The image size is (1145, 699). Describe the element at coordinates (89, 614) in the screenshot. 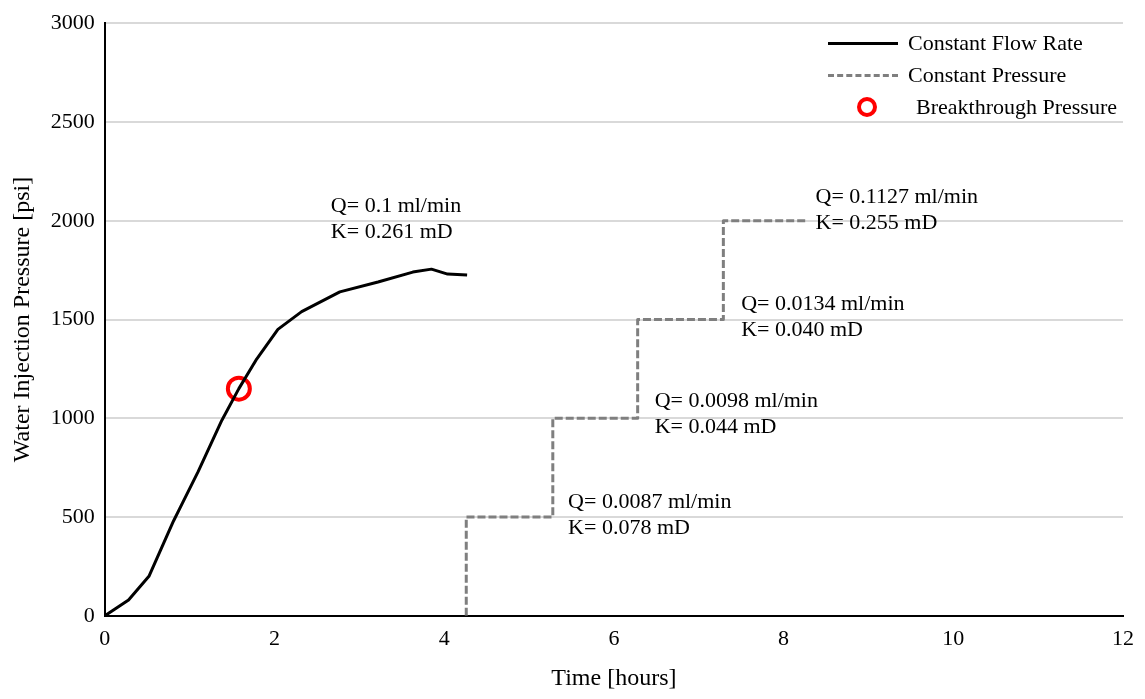

I see `y-tick-label: 0` at that location.